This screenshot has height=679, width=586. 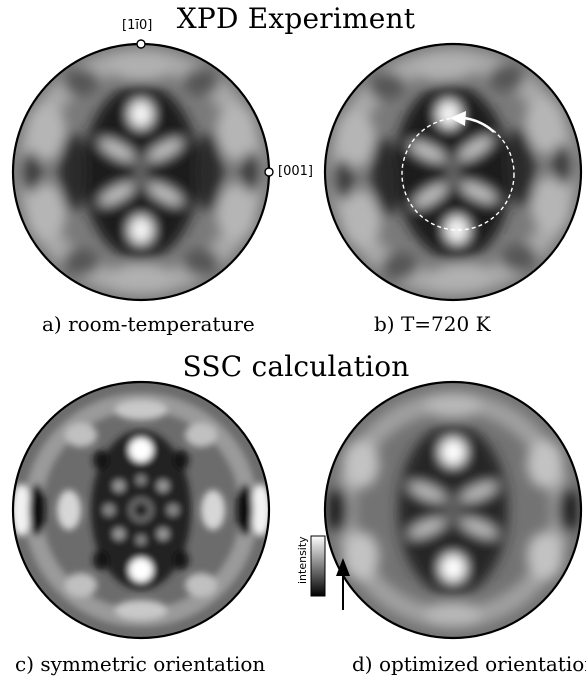 I want to click on caption-panel-a: a) room-temperature, so click(x=148, y=324).